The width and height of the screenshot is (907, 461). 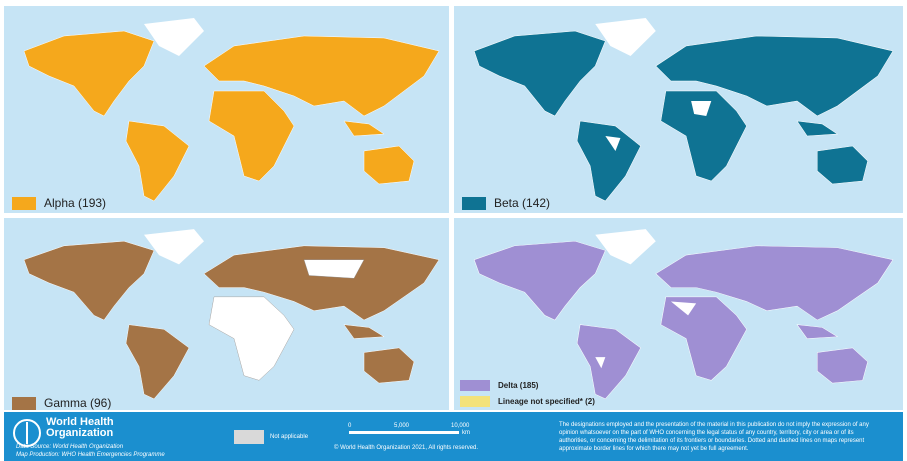 I want to click on scale-label: 10,000, so click(x=460, y=426).